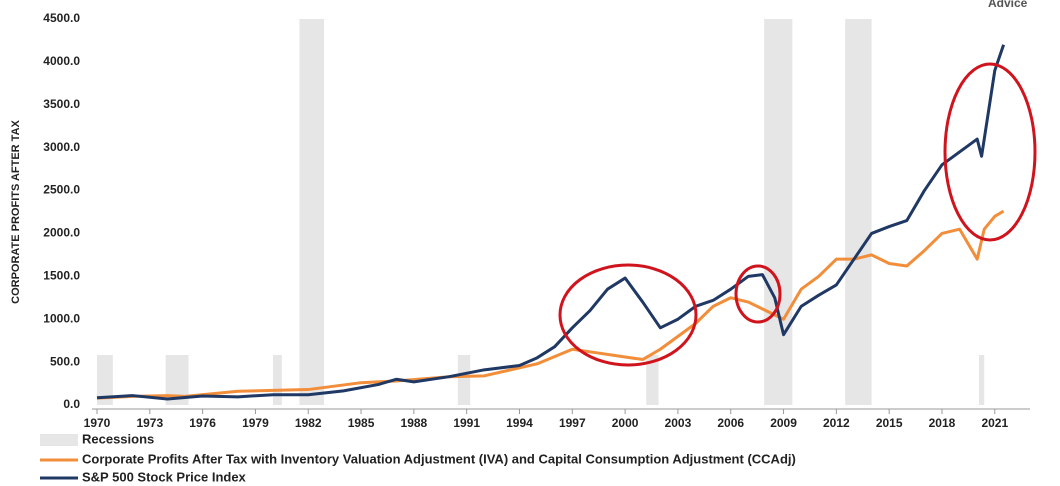 The height and width of the screenshot is (486, 1060). Describe the element at coordinates (59, 440) in the screenshot. I see `legend-swatch` at that location.